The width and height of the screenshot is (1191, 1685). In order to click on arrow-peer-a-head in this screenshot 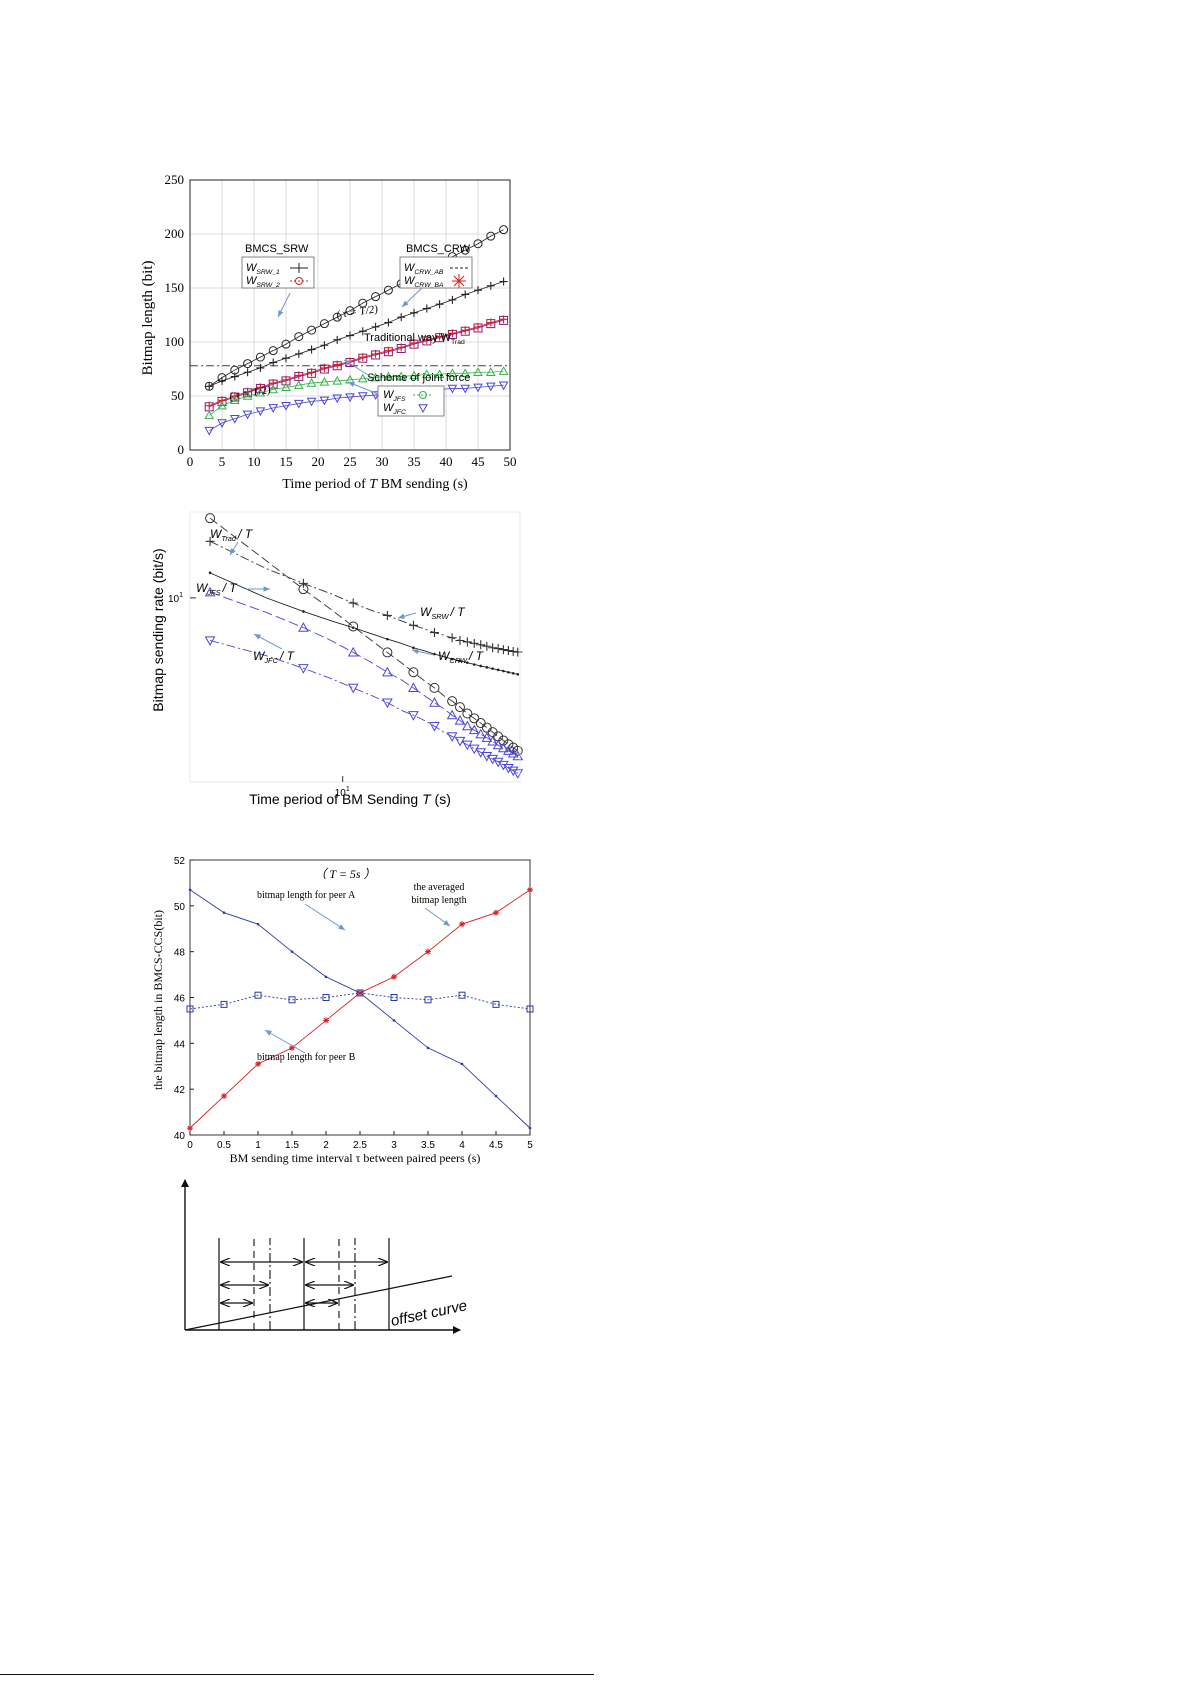, I will do `click(341, 927)`.